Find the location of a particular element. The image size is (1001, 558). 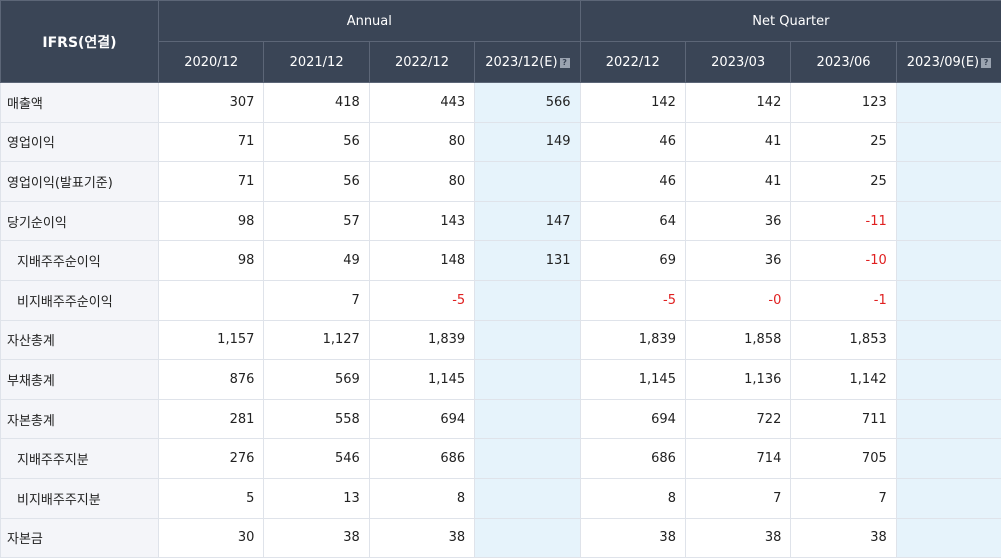

table-cell: 57 is located at coordinates (316, 221).